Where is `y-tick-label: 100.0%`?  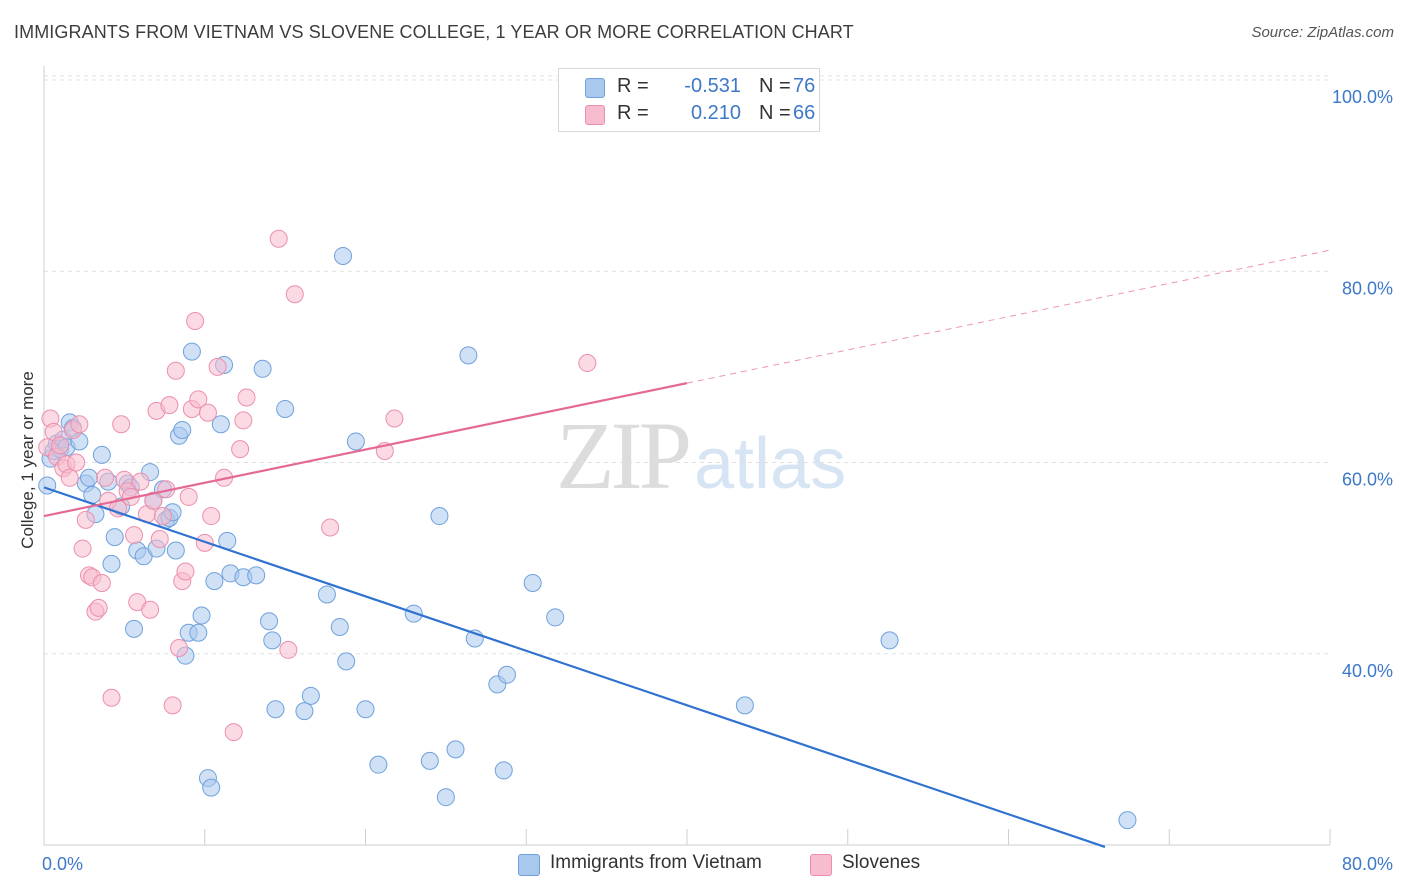
y-tick-label: 100.0% is located at coordinates (1362, 97).